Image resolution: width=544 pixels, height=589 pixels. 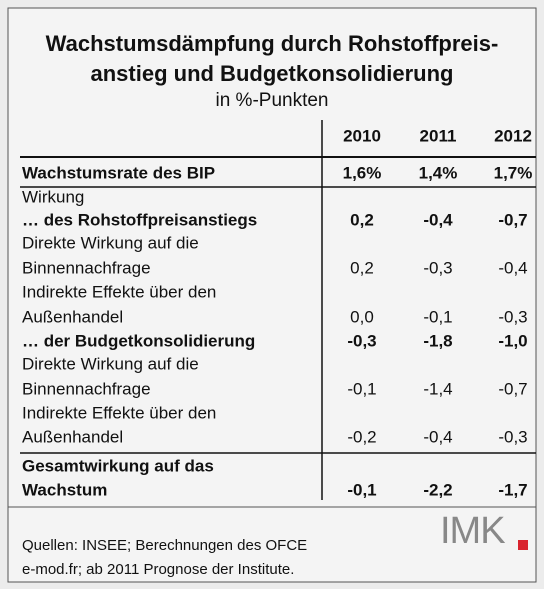 What do you see at coordinates (438, 172) in the screenshot?
I see `cell: 1,4%` at bounding box center [438, 172].